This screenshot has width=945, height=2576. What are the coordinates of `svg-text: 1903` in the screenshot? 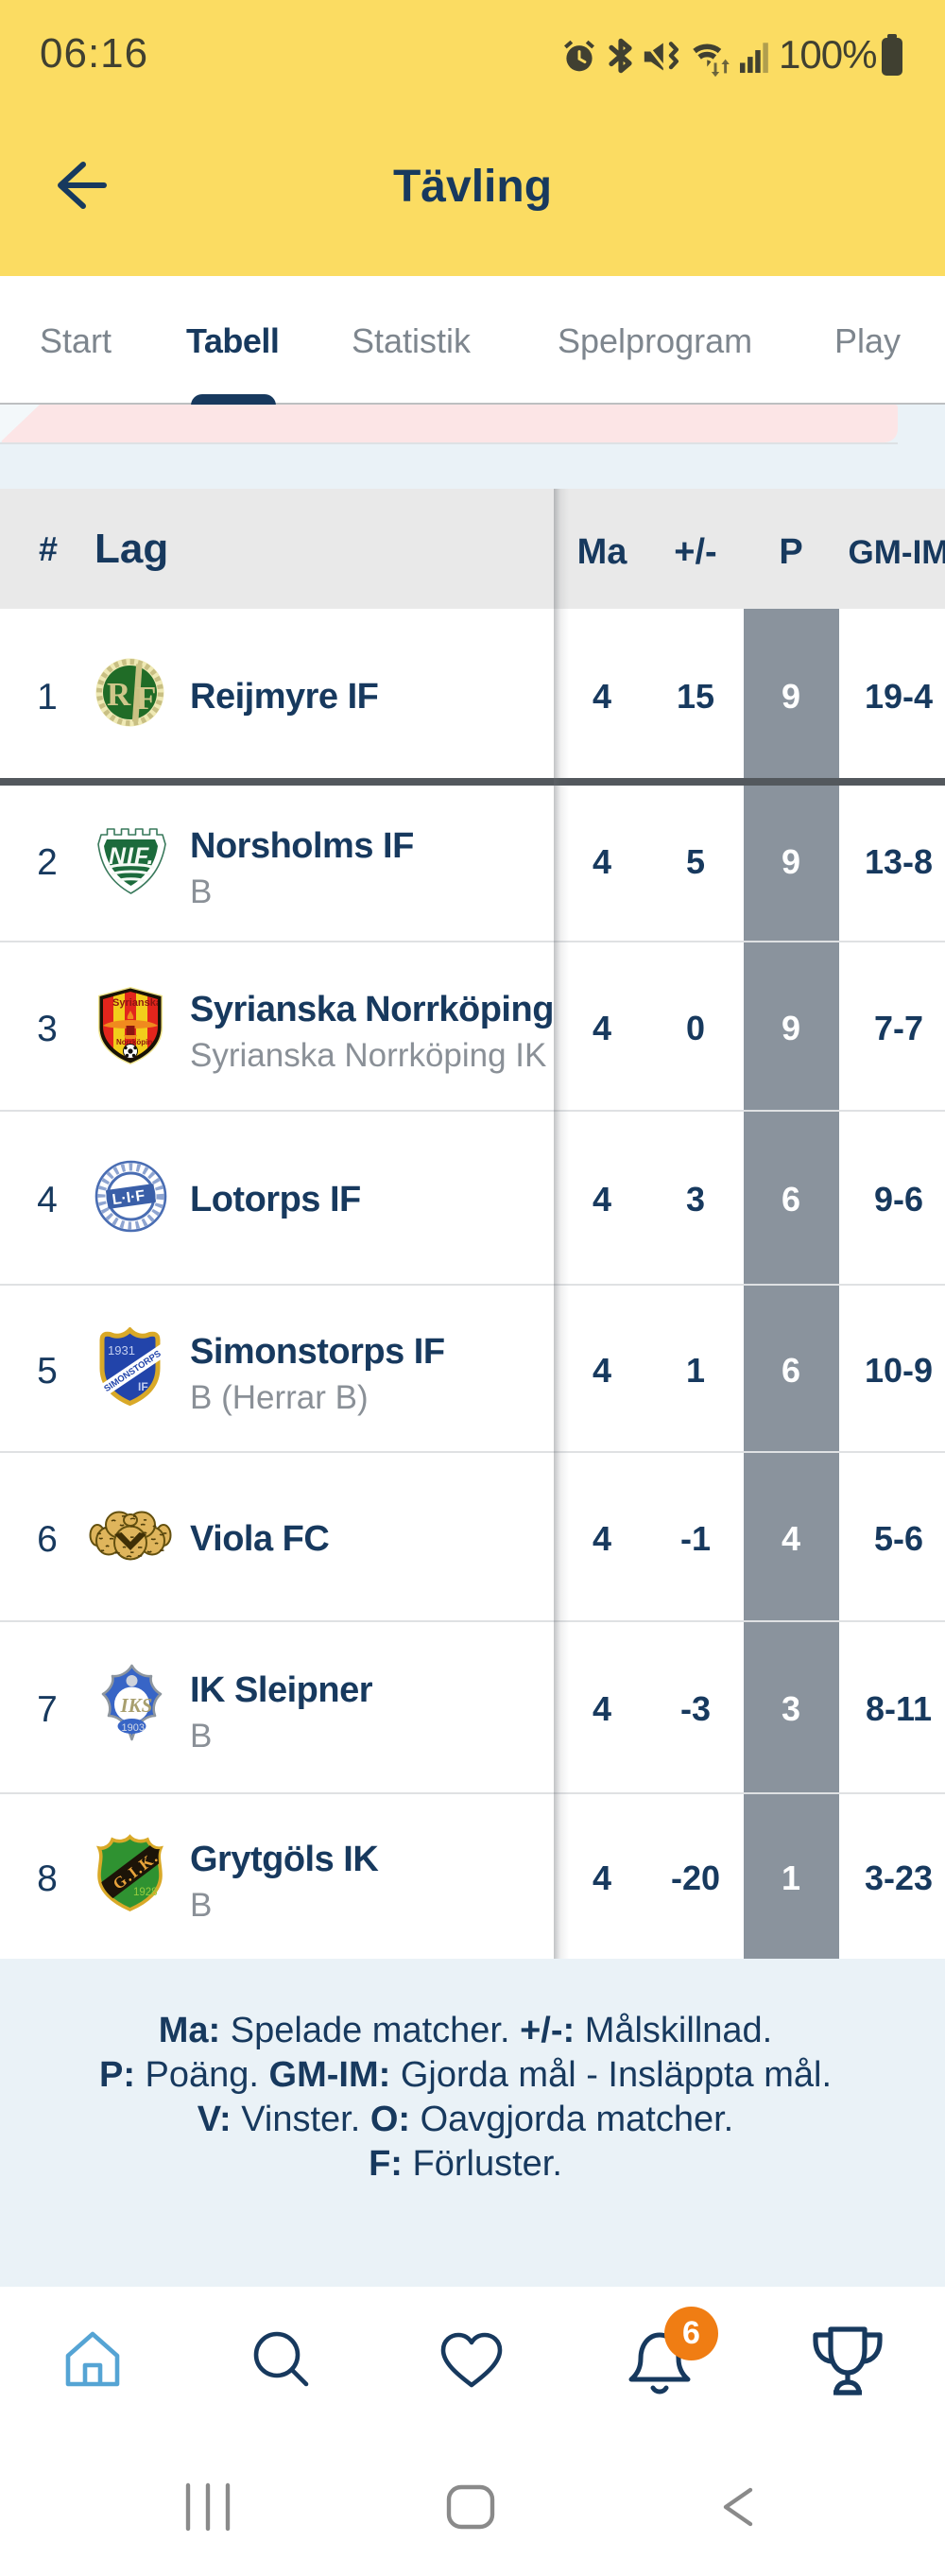 It's located at (133, 1728).